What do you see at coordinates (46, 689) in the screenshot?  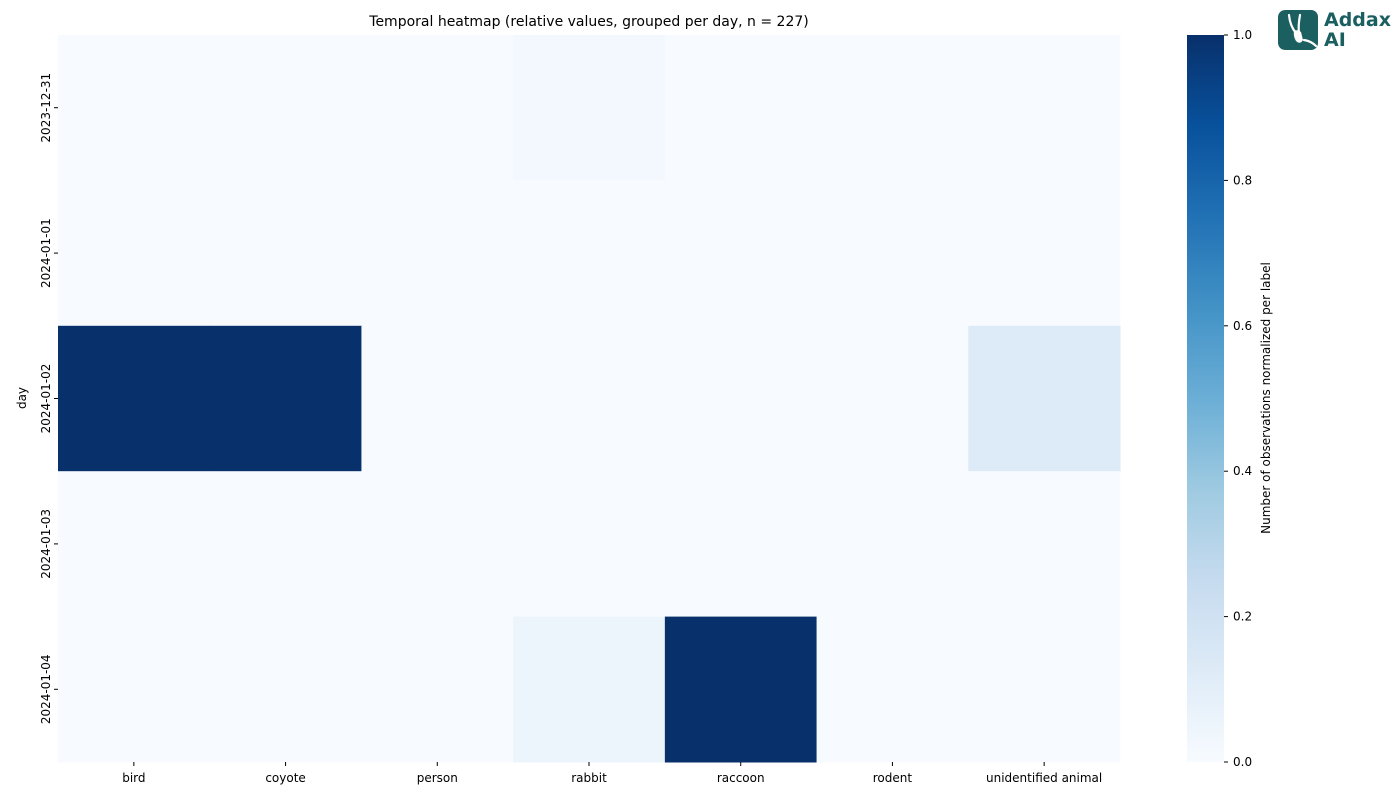 I see `y-tick-label: 2024-01-04` at bounding box center [46, 689].